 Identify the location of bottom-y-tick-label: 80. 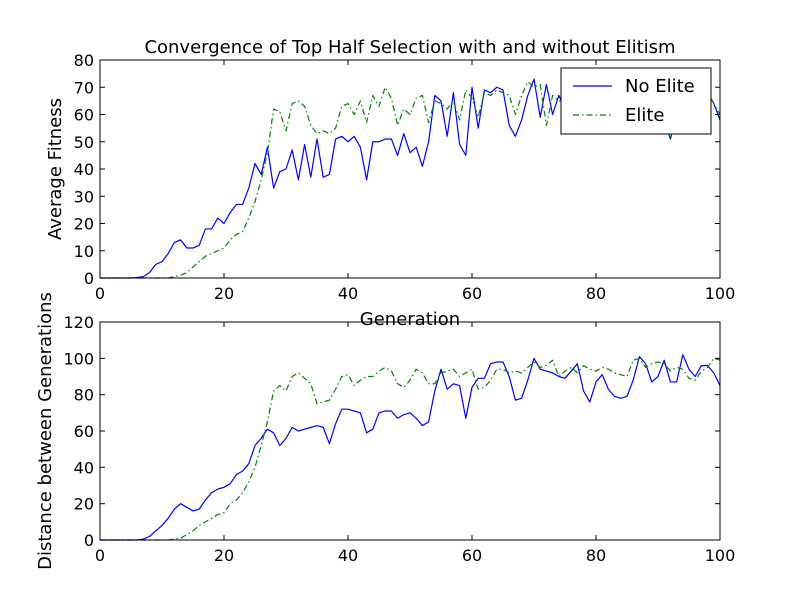
(84, 395).